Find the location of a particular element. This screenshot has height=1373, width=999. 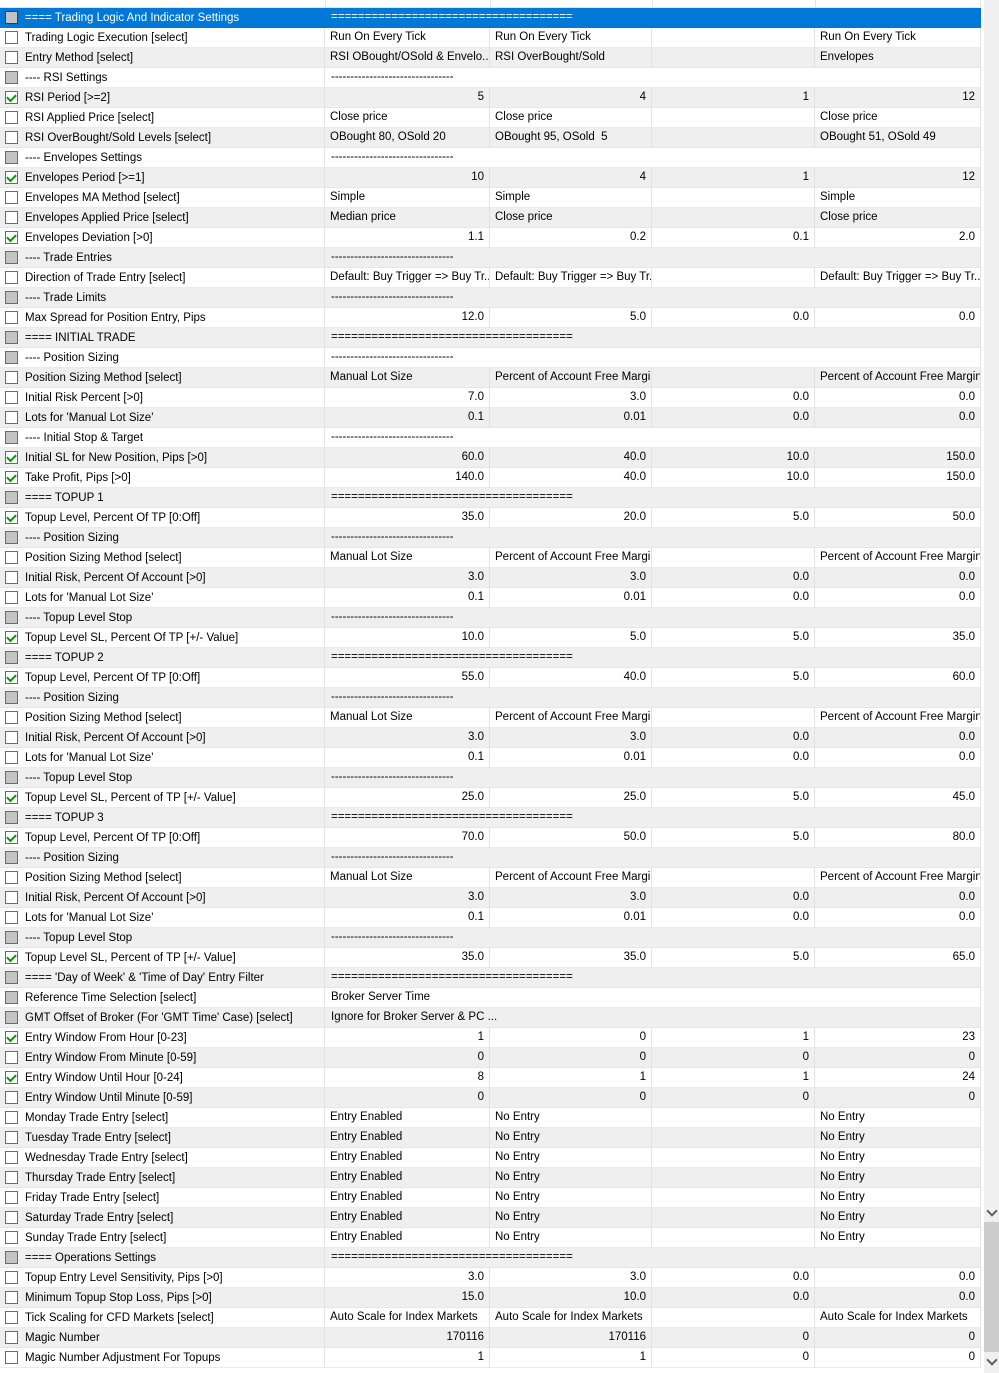

start-cell: Percent of Account Free Margin is located at coordinates (571, 557).